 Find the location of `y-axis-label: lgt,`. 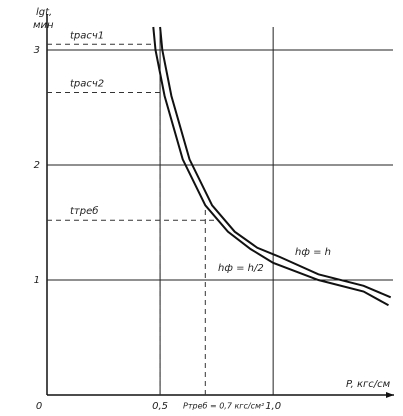

y-axis-label: lgt, is located at coordinates (44, 12).